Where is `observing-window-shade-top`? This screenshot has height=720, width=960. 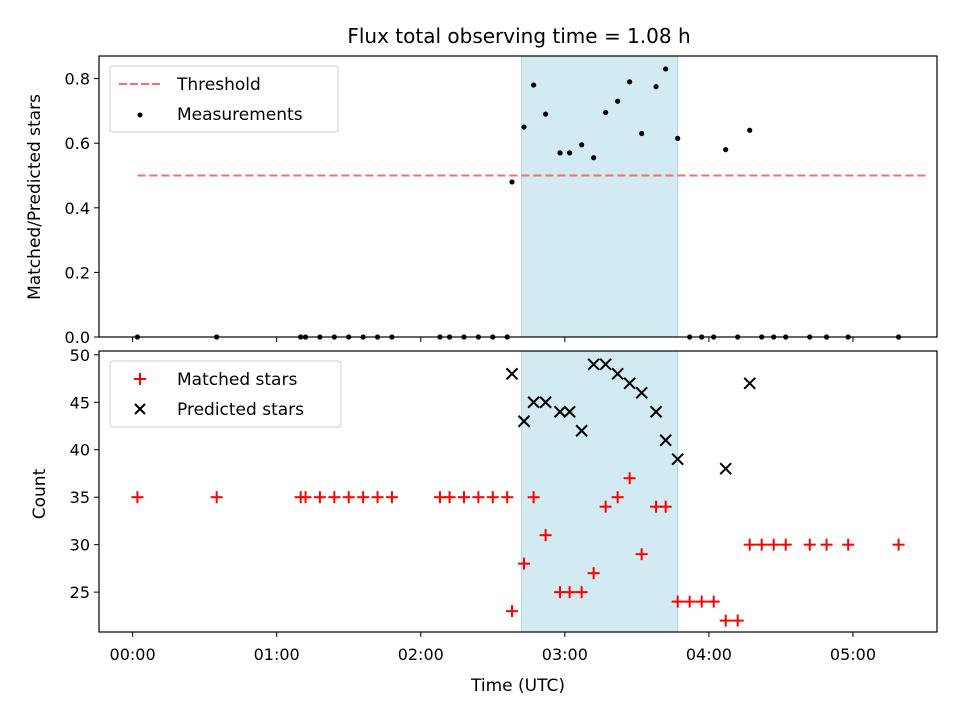 observing-window-shade-top is located at coordinates (600, 196).